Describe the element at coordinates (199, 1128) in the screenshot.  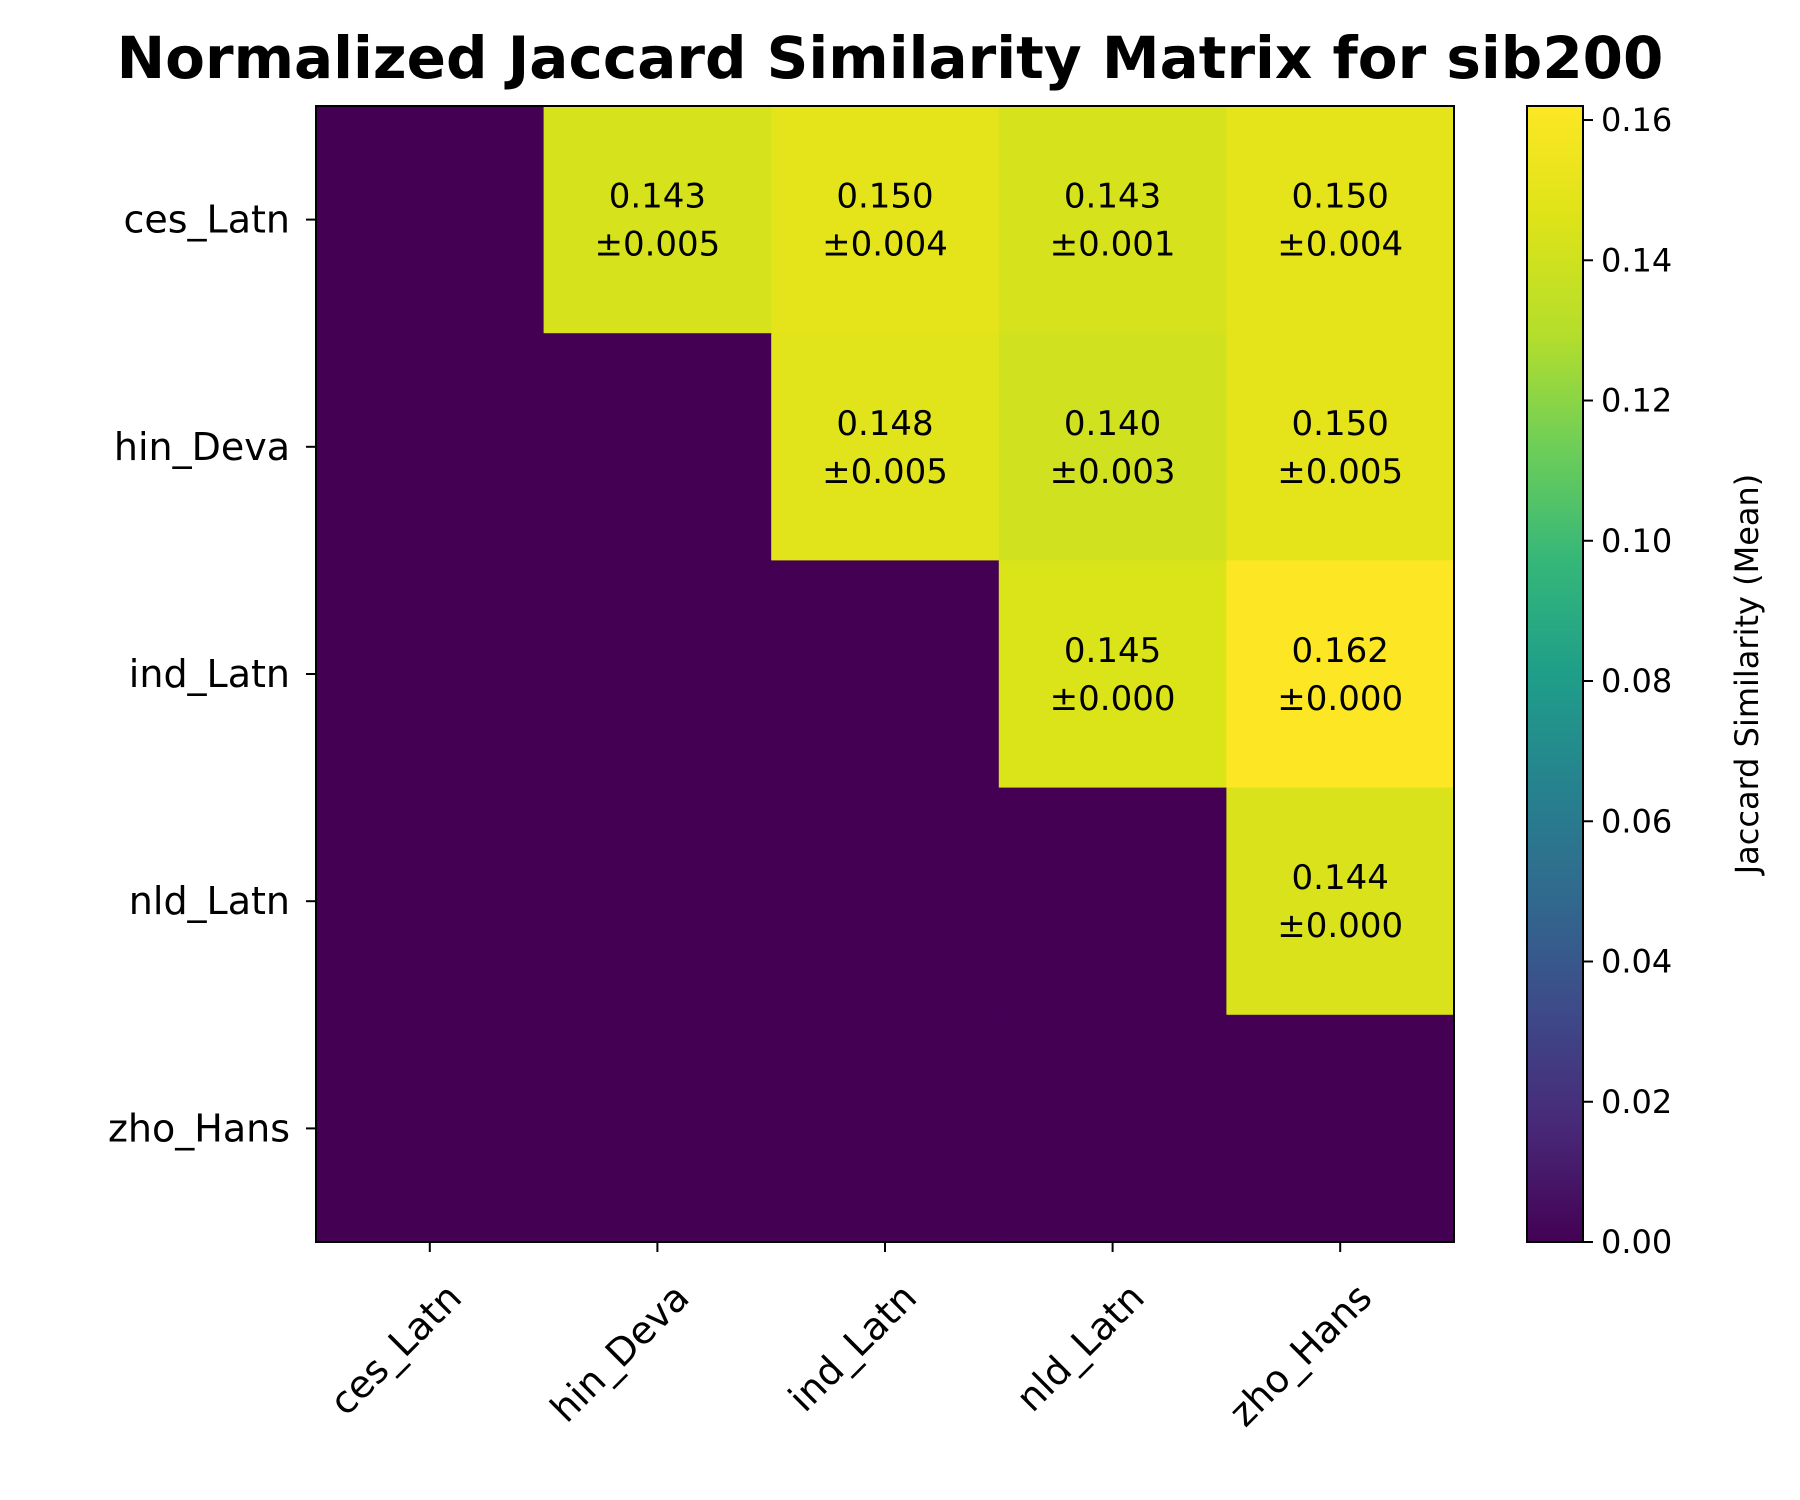
I see `y-tick-label: zho_Hans` at that location.